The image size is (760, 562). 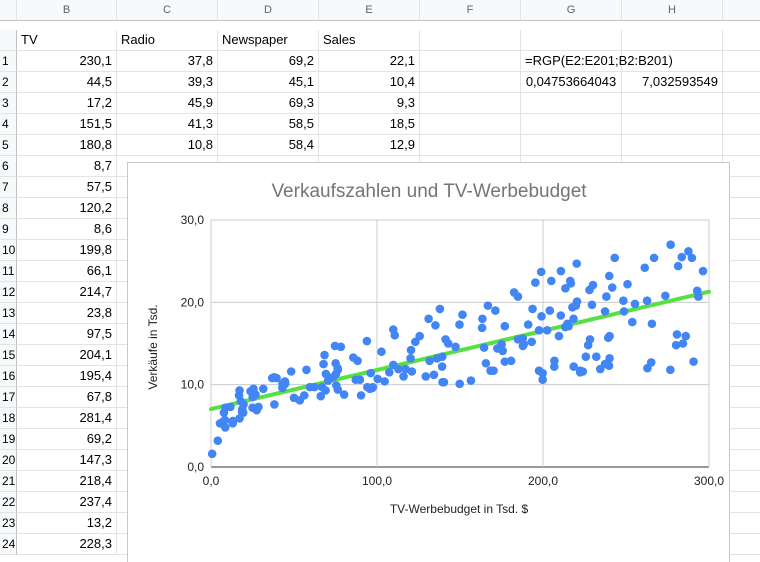 What do you see at coordinates (67, 523) in the screenshot?
I see `cell-tv: 13,2` at bounding box center [67, 523].